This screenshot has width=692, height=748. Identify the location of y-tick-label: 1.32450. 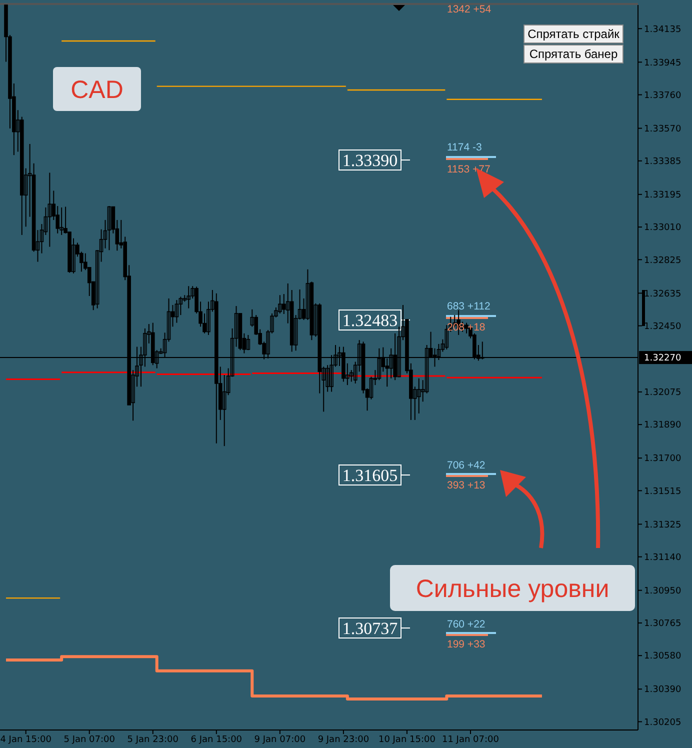
(663, 327).